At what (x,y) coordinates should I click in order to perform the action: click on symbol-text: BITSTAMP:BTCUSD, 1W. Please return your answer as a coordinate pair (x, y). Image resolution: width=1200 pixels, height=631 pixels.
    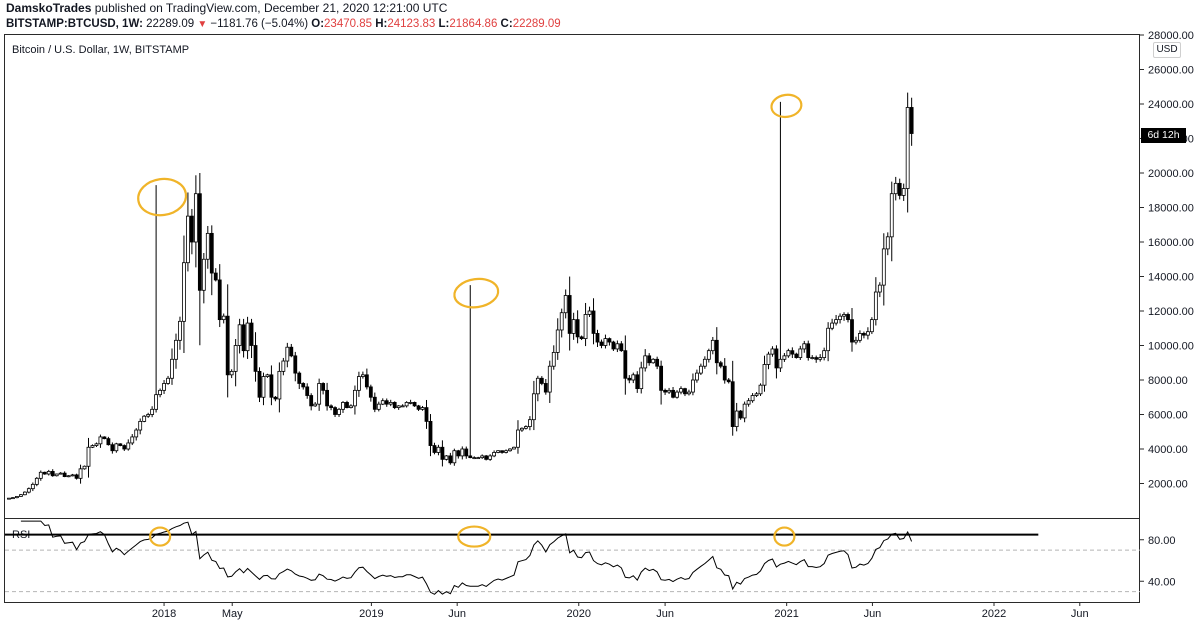
    Looking at the image, I should click on (73, 24).